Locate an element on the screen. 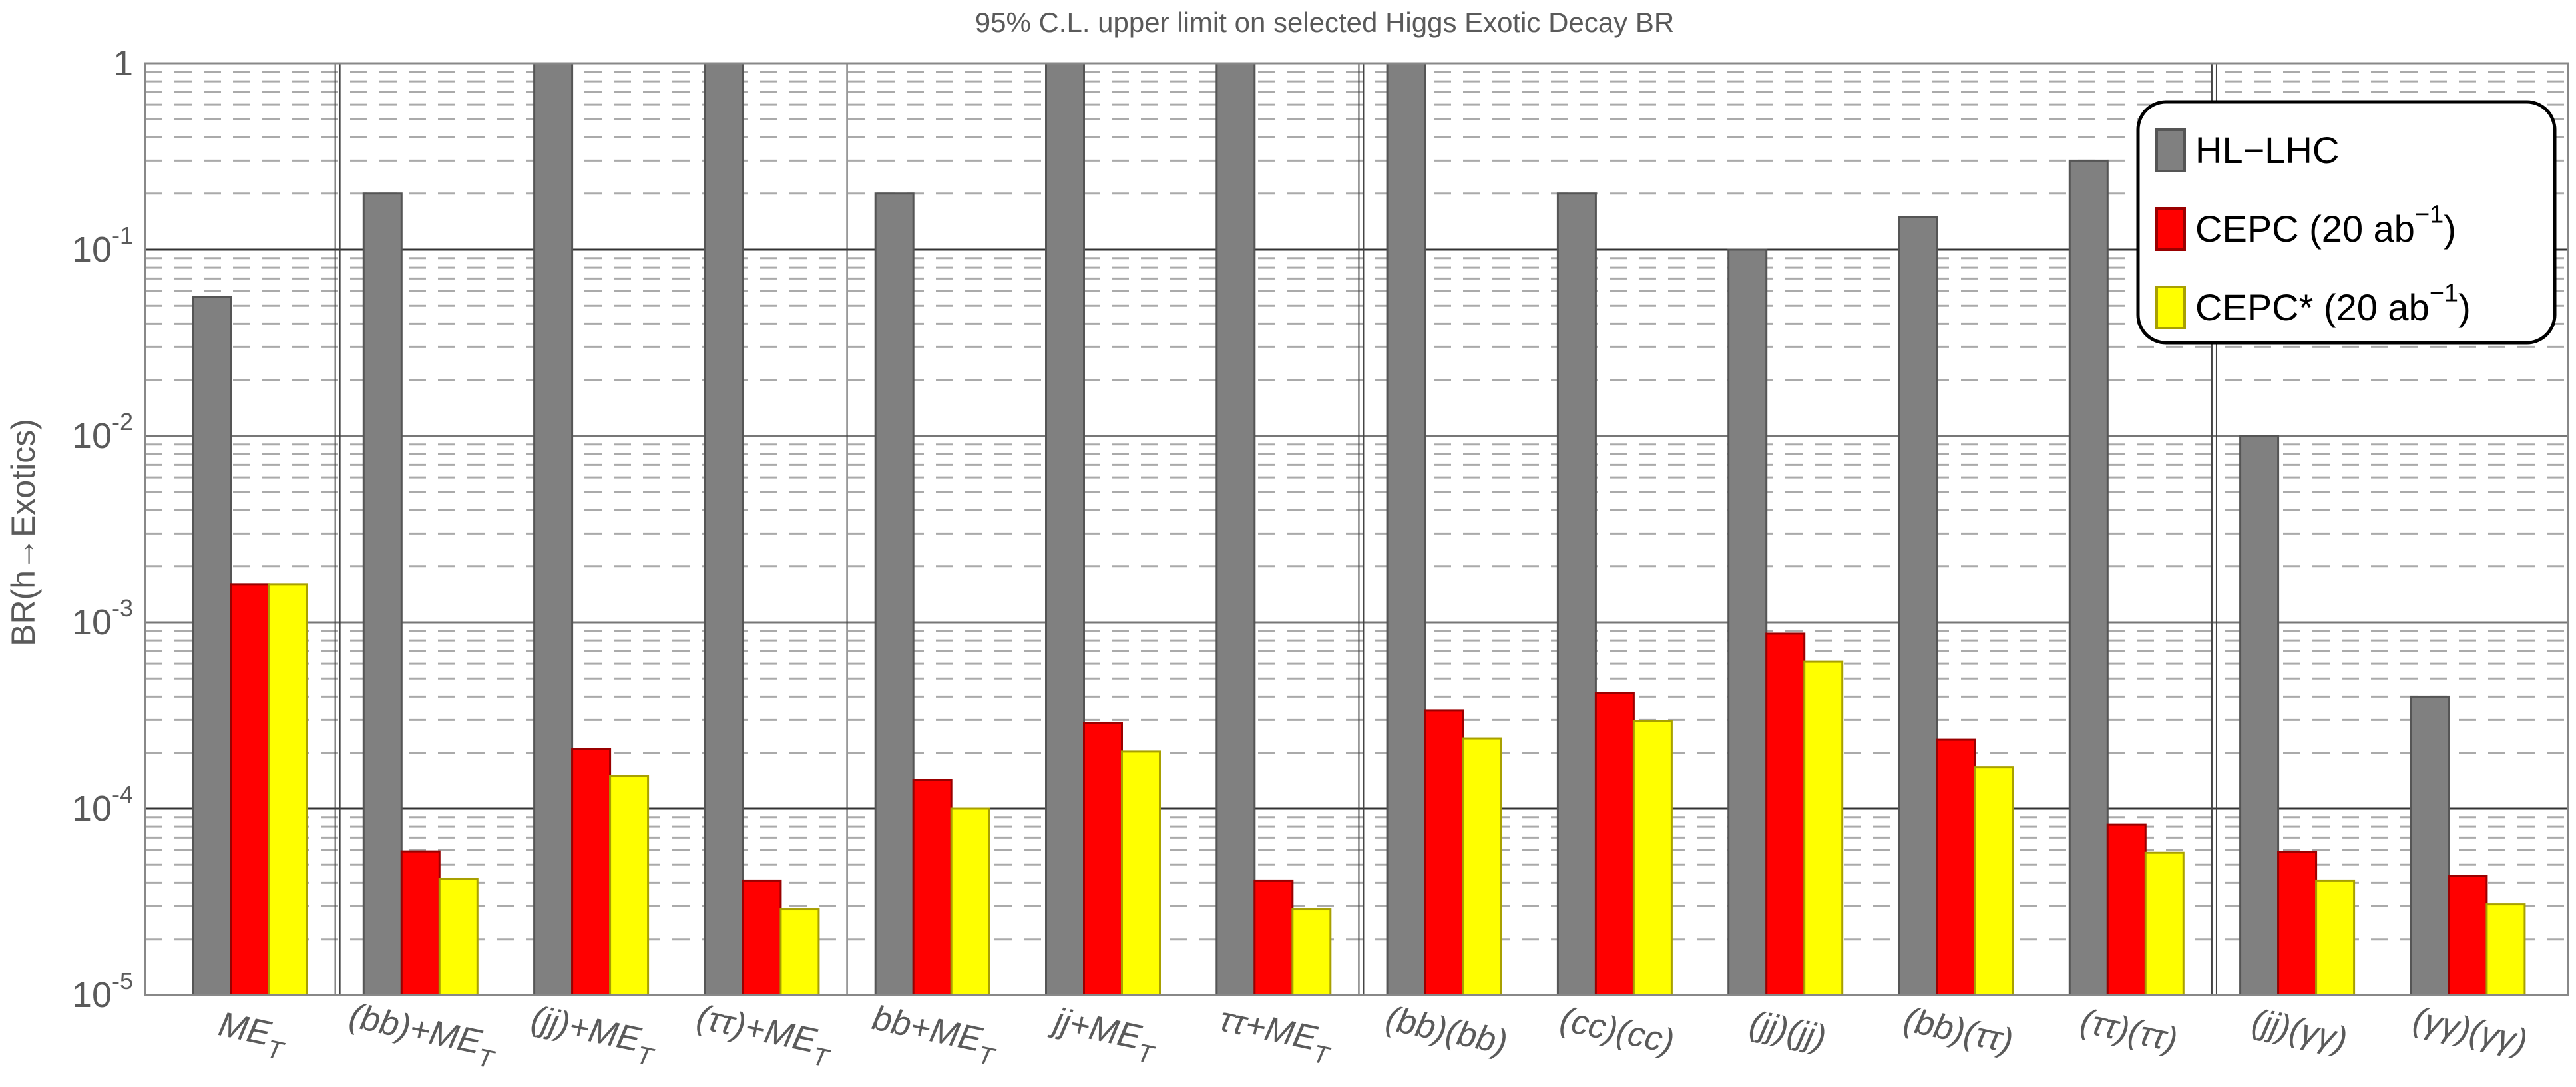  legend-label: CEPC (20 ab−1​) is located at coordinates (2325, 225).